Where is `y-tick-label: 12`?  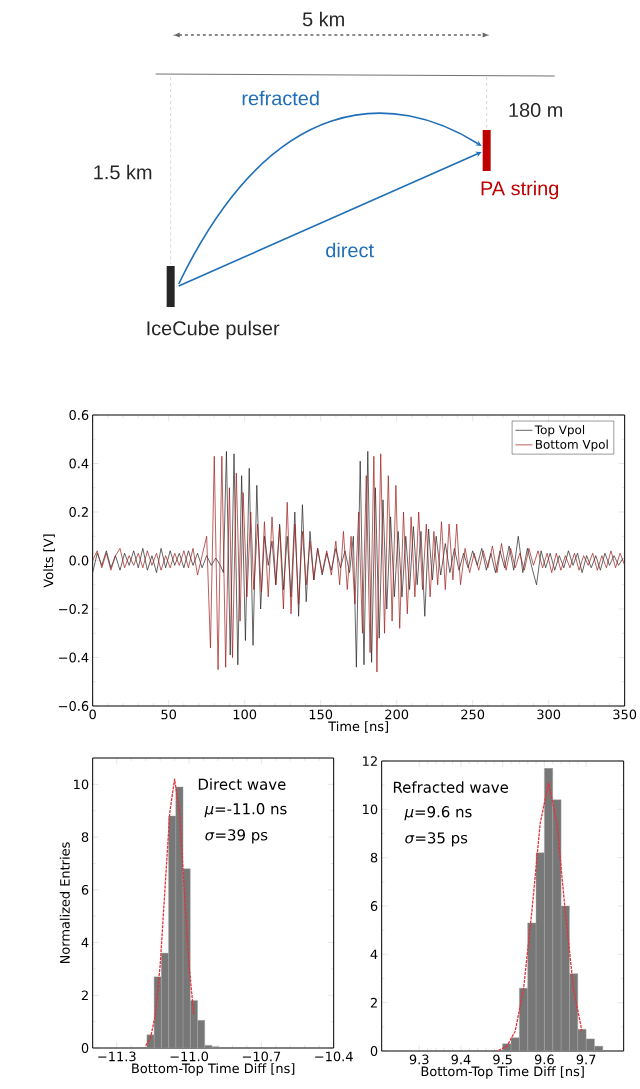
y-tick-label: 12 is located at coordinates (369, 761).